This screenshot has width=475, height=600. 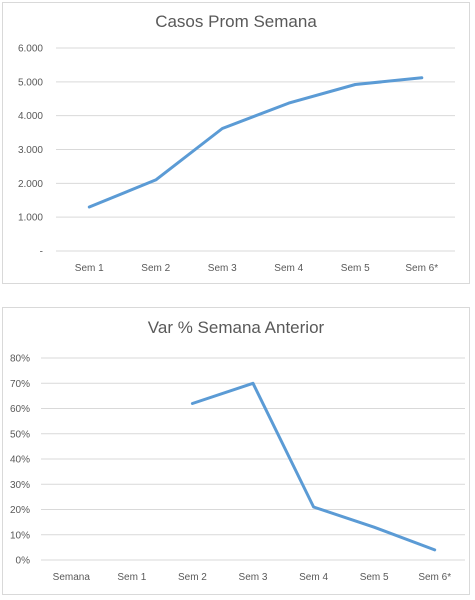 I want to click on y-tick-label: -, so click(x=41, y=252).